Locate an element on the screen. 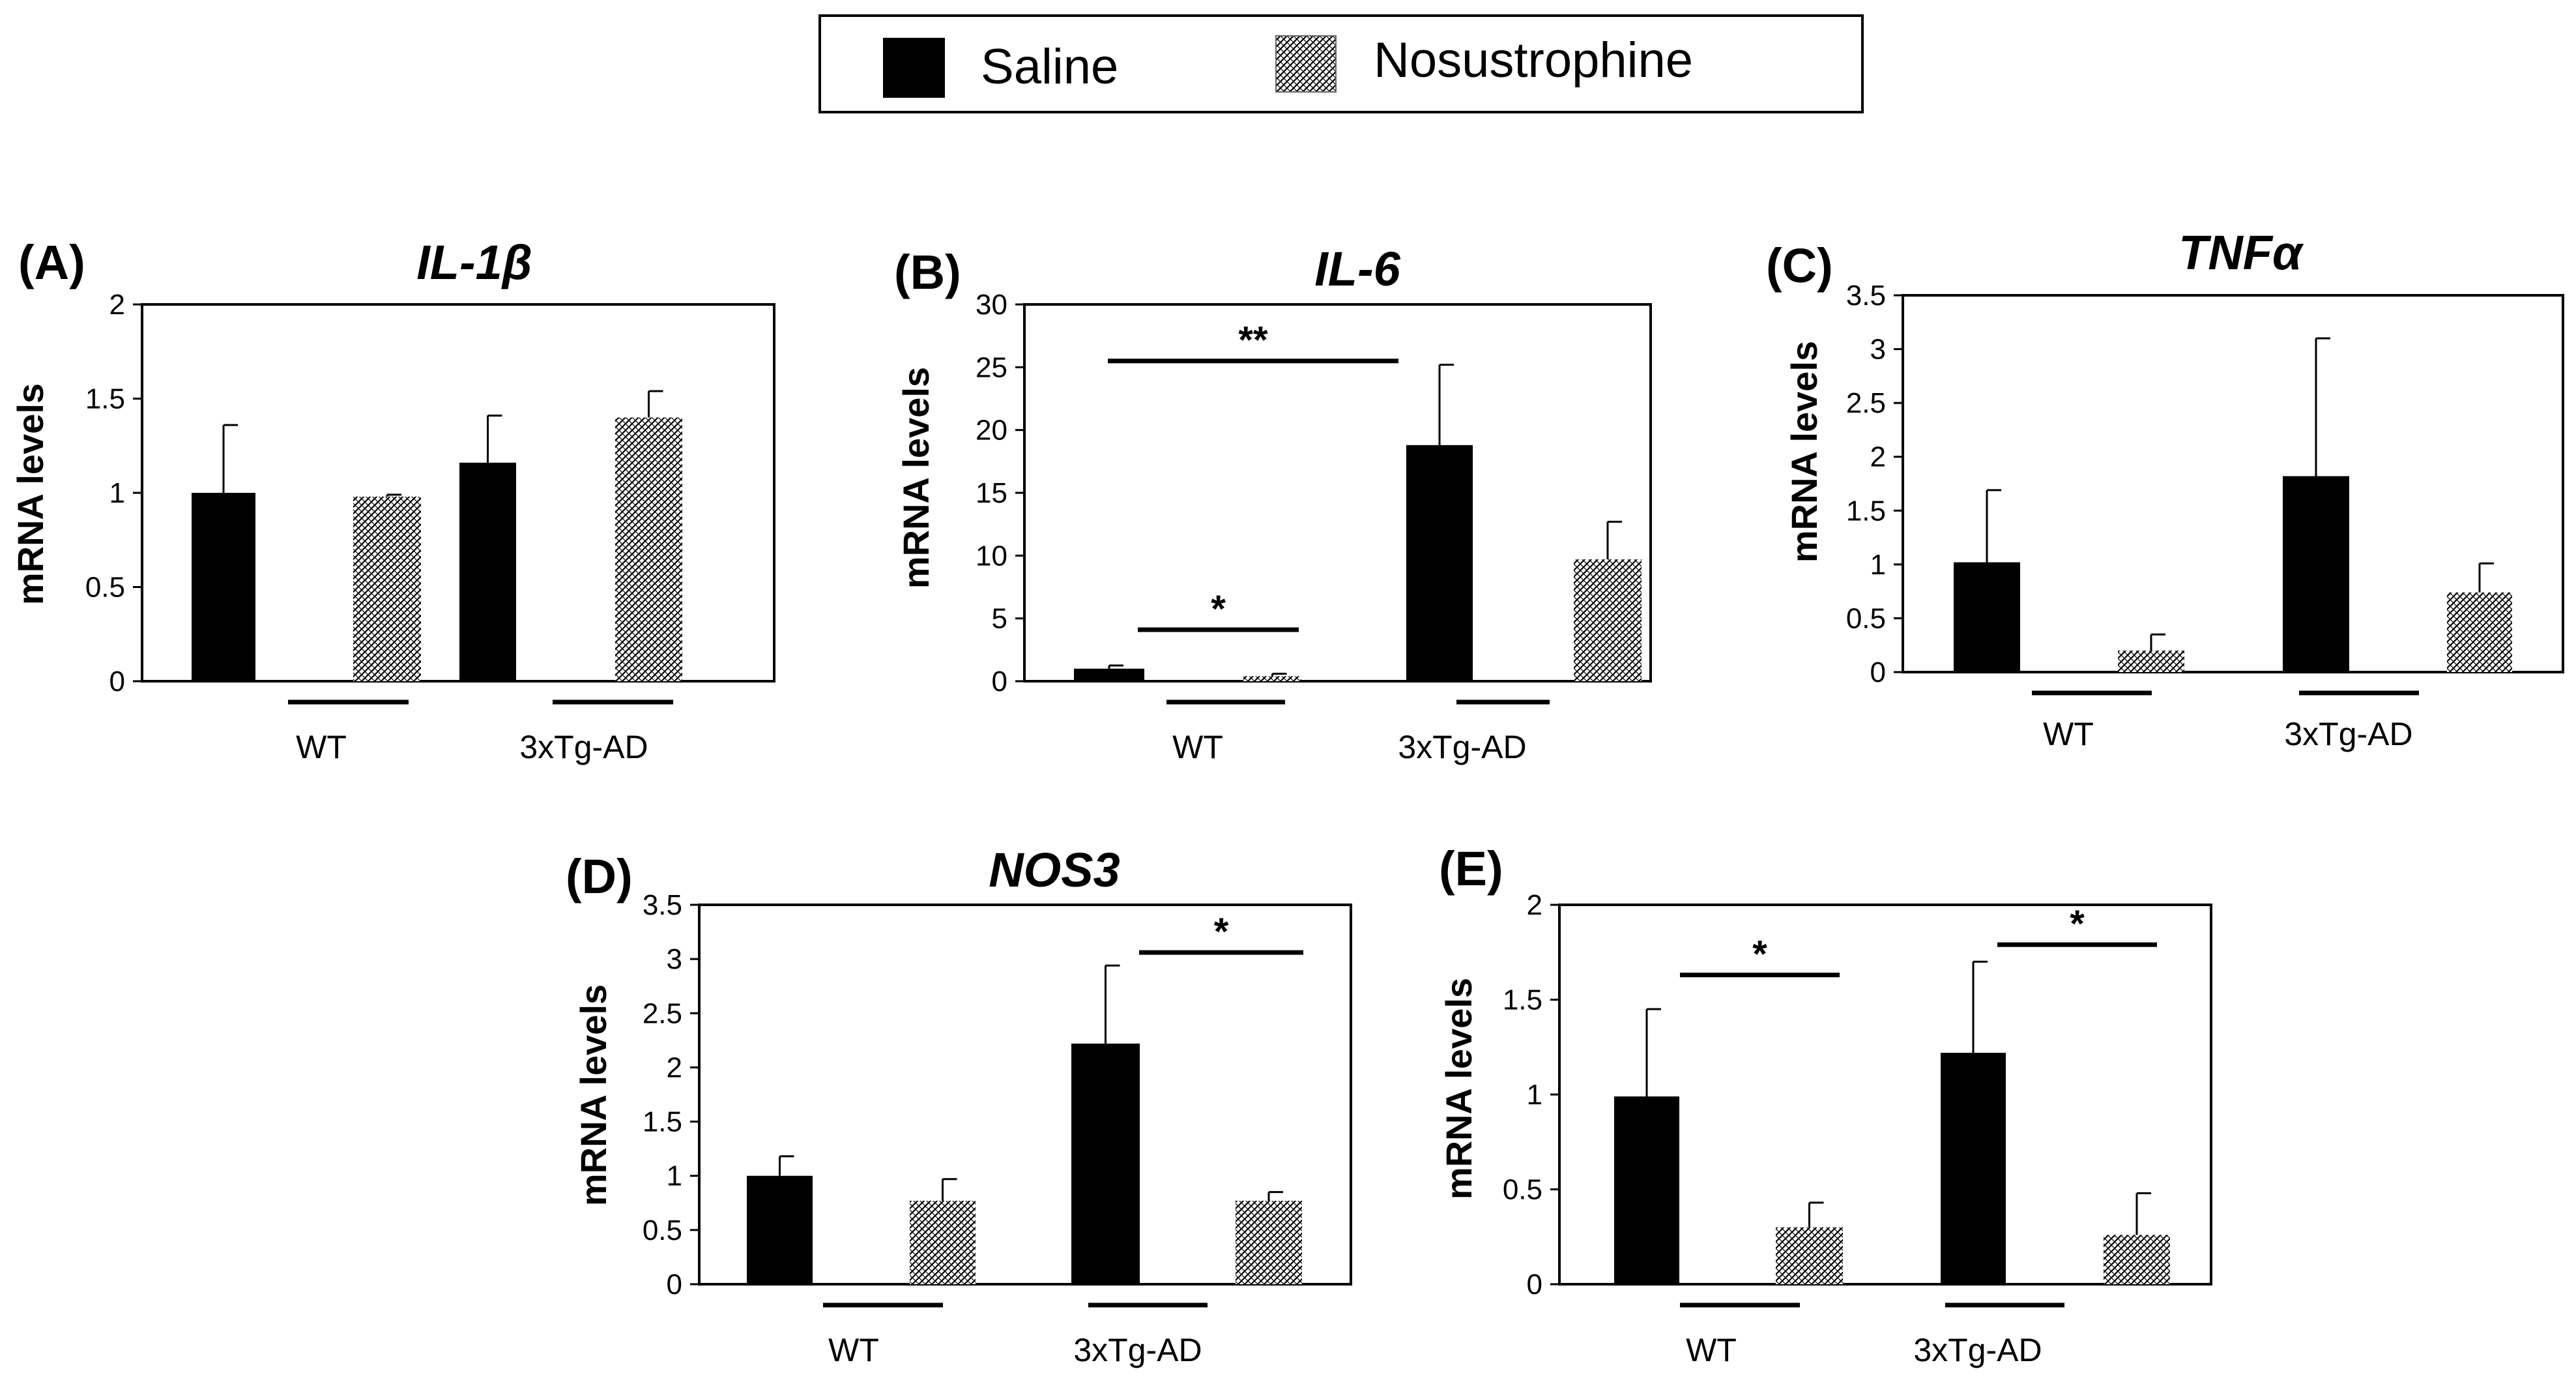  panel-b-y-tick-label: 10 is located at coordinates (991, 556).